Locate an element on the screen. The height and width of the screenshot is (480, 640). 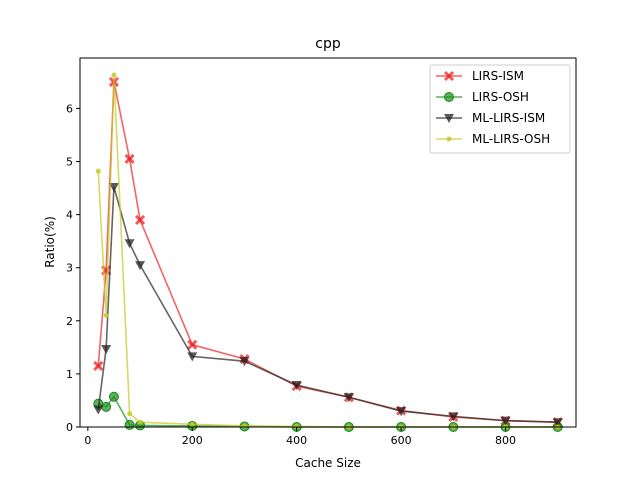
legend-box is located at coordinates (500, 109).